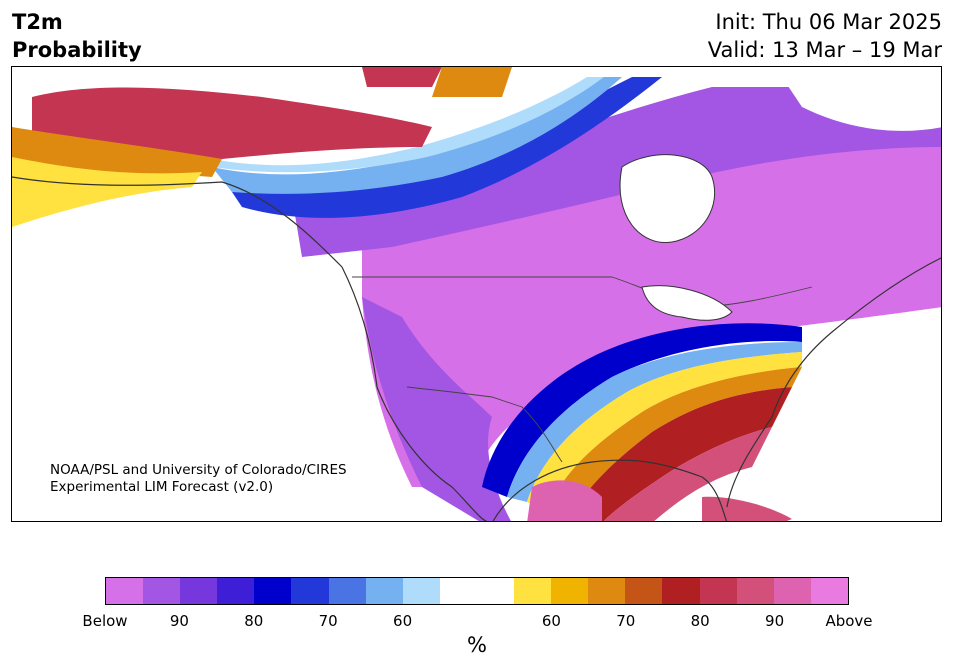 This screenshot has height=671, width=954. What do you see at coordinates (232, 123) in the screenshot?
I see `above-region-alaska` at bounding box center [232, 123].